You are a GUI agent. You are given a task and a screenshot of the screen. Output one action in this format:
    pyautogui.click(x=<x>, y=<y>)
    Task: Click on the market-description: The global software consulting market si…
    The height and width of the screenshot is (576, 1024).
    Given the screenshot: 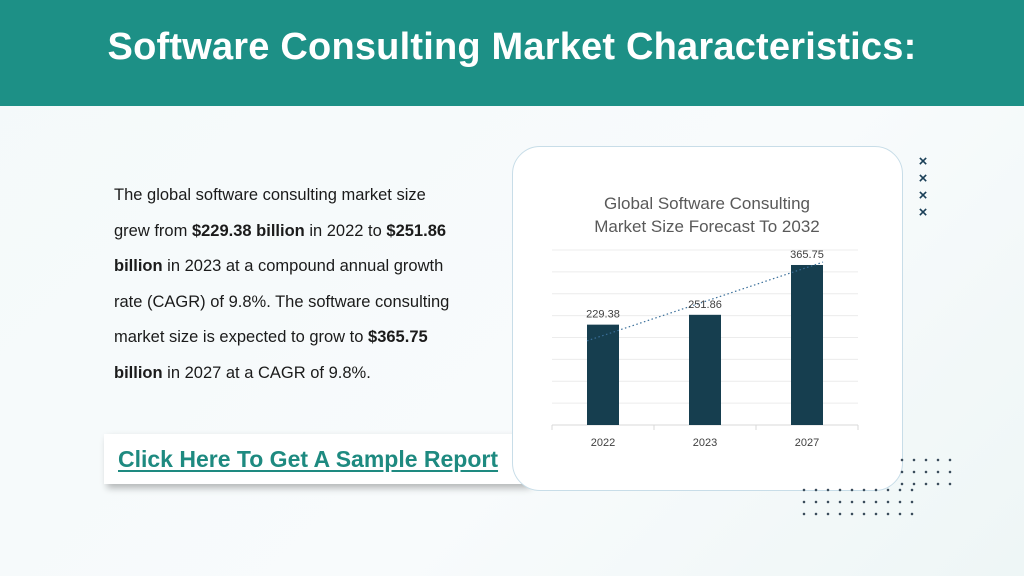 What is the action you would take?
    pyautogui.click(x=286, y=284)
    